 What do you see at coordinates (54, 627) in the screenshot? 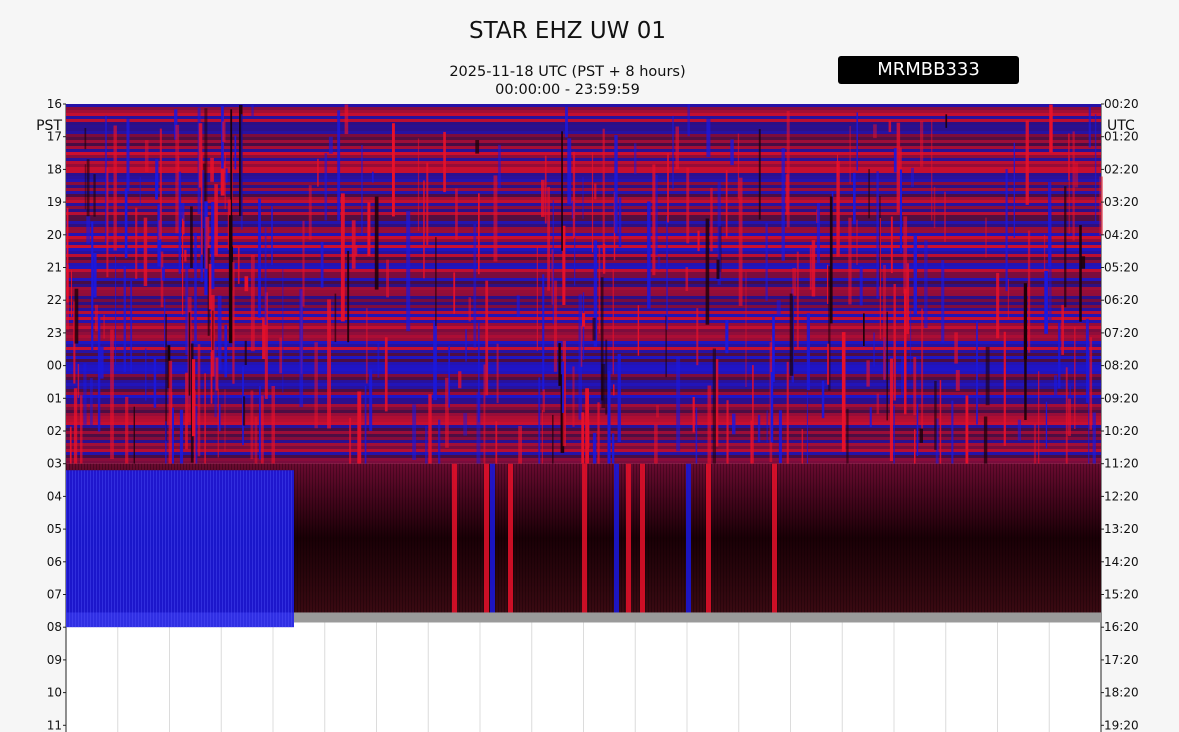
I see `left-tick-label: 08` at bounding box center [54, 627].